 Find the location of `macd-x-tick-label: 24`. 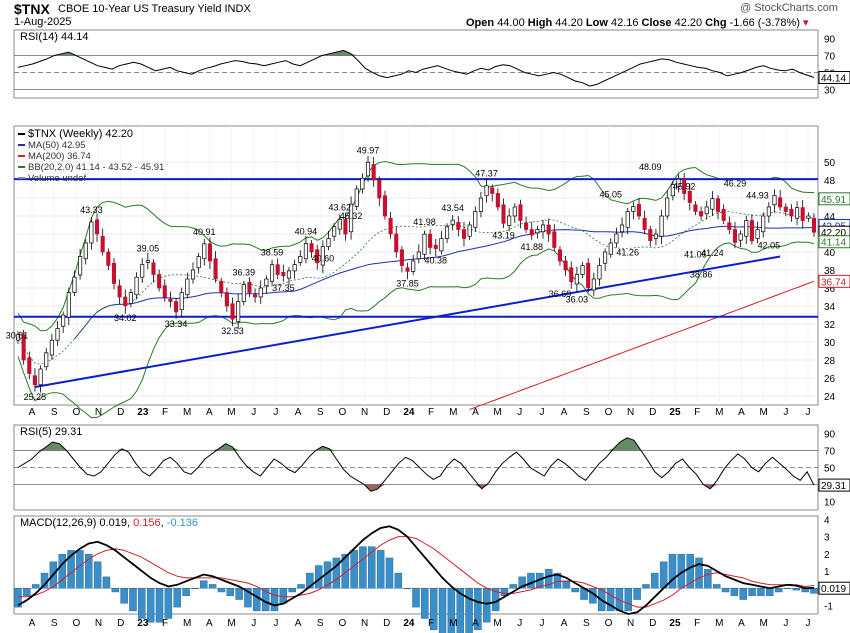

macd-x-tick-label: 24 is located at coordinates (409, 623).